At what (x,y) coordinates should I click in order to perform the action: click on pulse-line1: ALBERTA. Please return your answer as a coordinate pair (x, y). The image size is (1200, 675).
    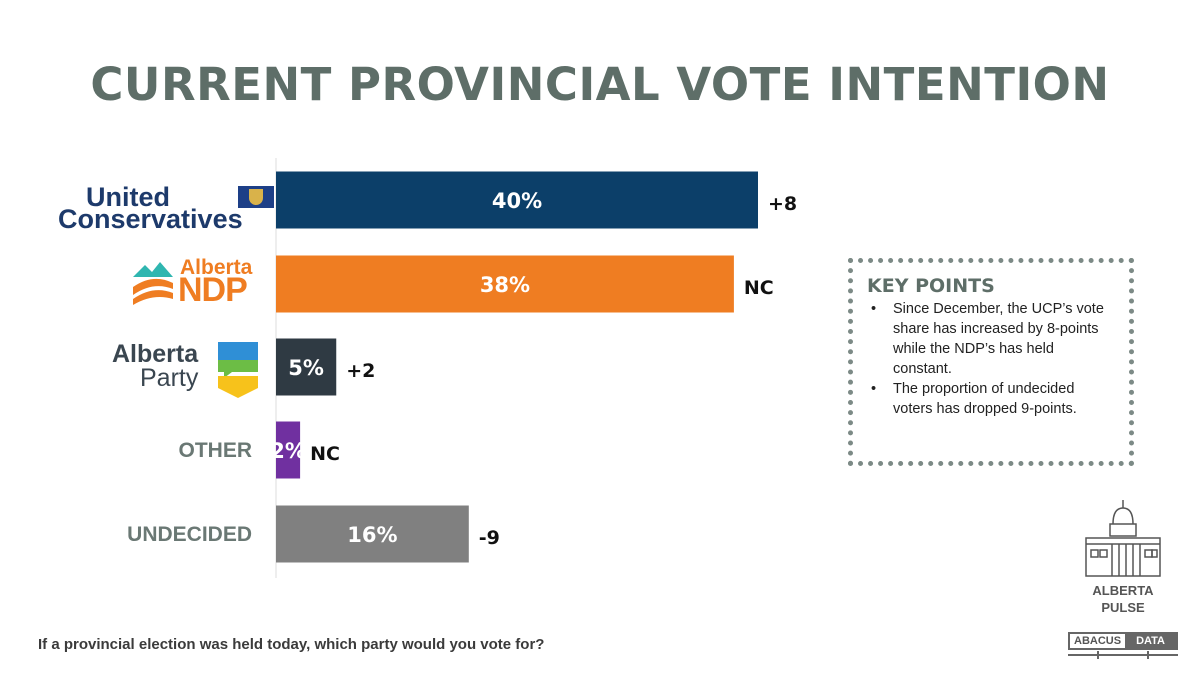
    Looking at the image, I should click on (1123, 590).